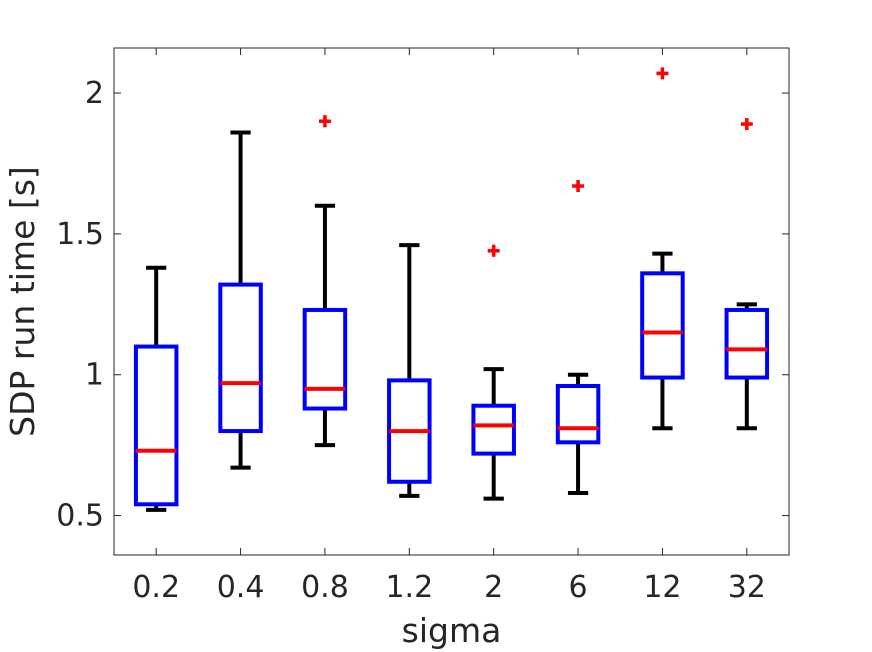 This screenshot has height=652, width=872. I want to click on y-tick-label: 0.5, so click(80, 516).